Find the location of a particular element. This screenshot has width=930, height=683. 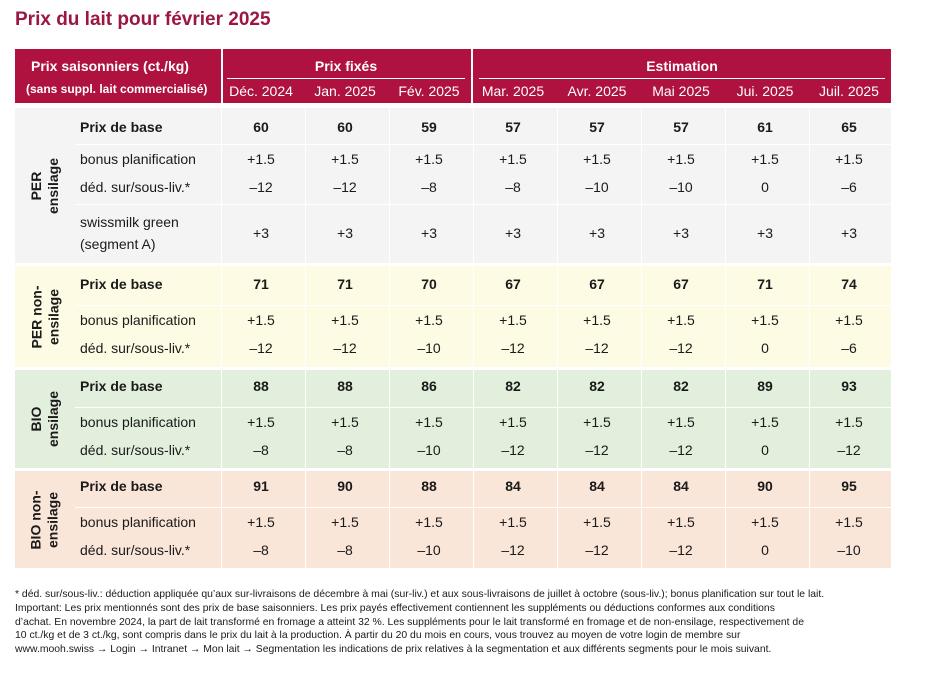

section-label: BIO non-ensilage is located at coordinates (45, 519).